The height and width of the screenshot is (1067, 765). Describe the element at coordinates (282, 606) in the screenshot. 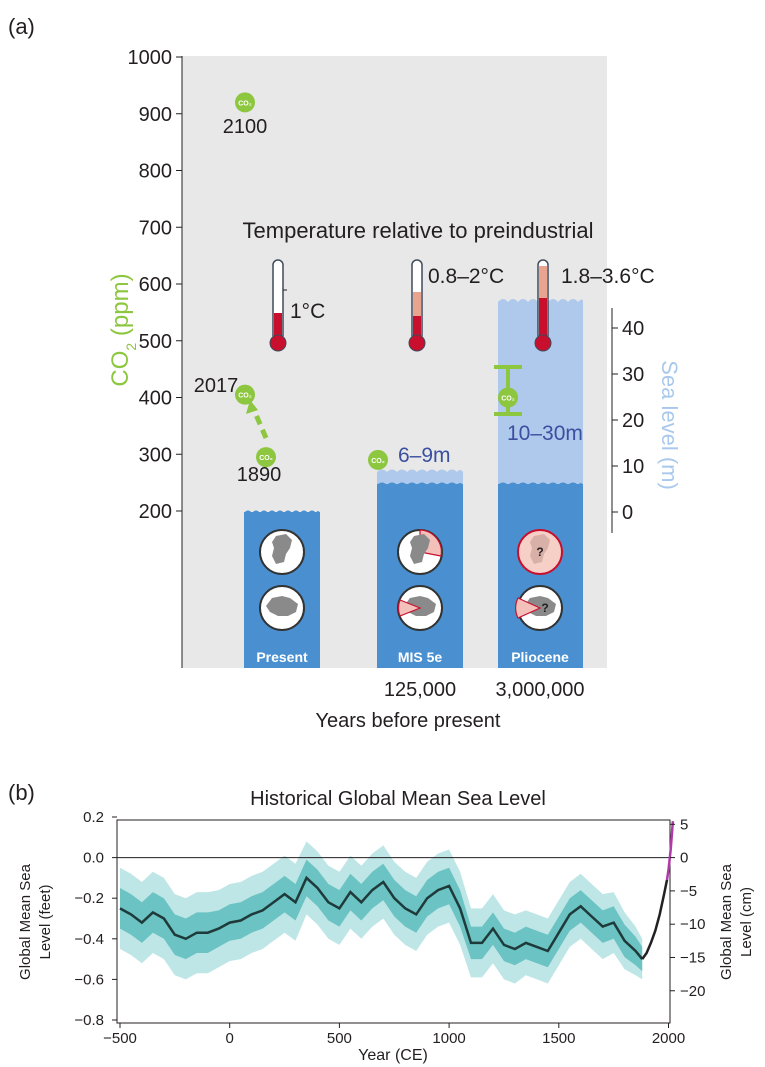

I see `antarctica-present-shape` at that location.